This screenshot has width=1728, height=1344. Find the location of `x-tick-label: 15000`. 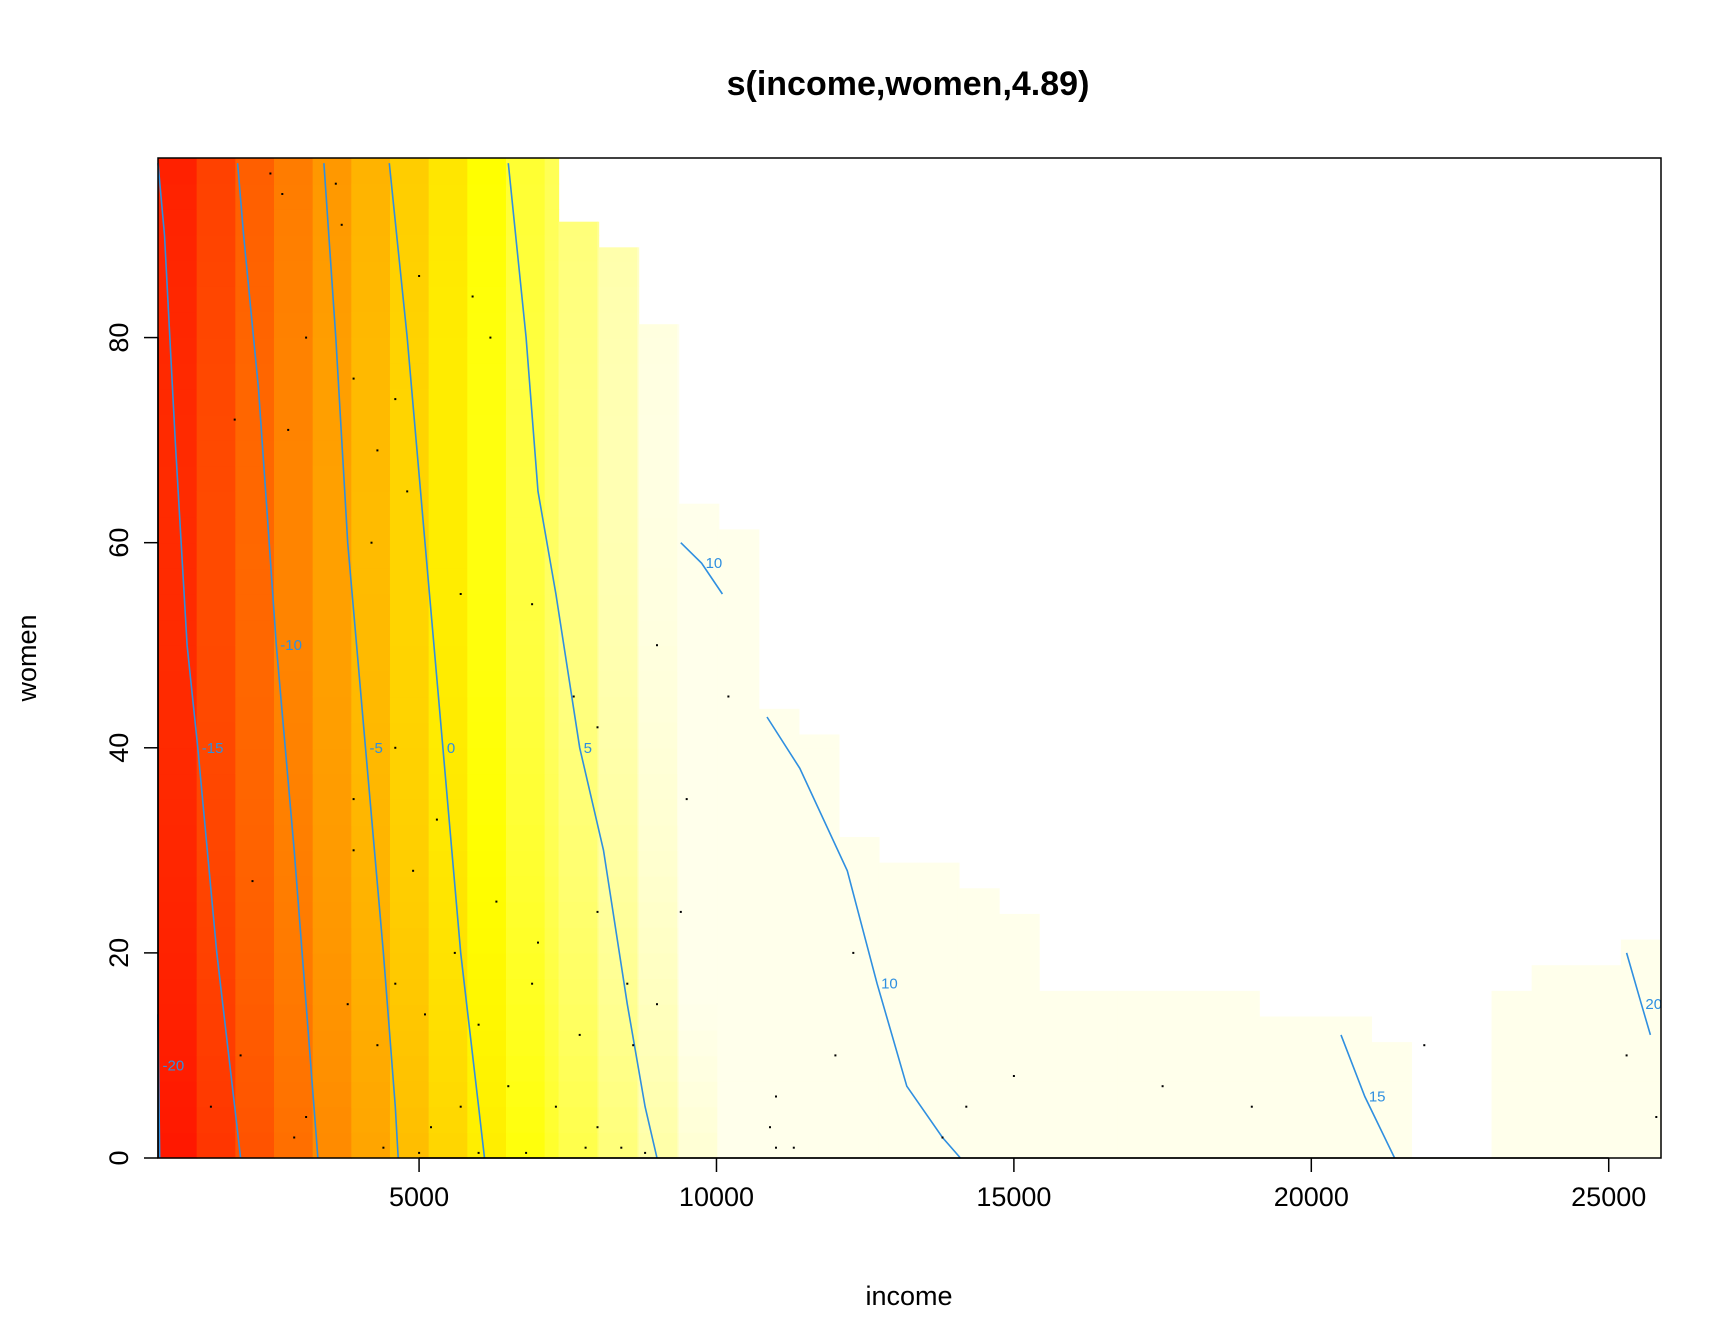

x-tick-label: 15000 is located at coordinates (1013, 1197).